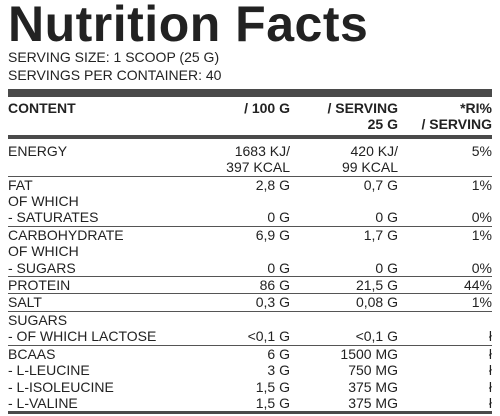 Image resolution: width=500 pixels, height=416 pixels. Describe the element at coordinates (262, 150) in the screenshot. I see `cell-line: 1683 KJ/` at that location.